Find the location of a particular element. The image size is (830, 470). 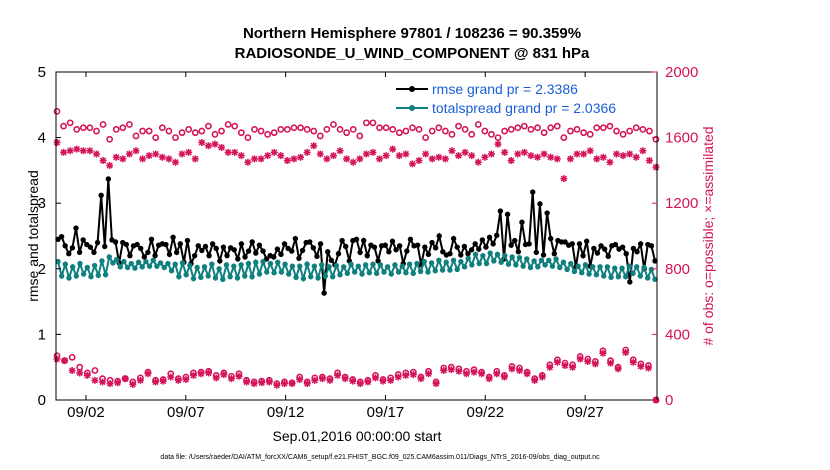

y-left-tick-label: 2 is located at coordinates (42, 269).